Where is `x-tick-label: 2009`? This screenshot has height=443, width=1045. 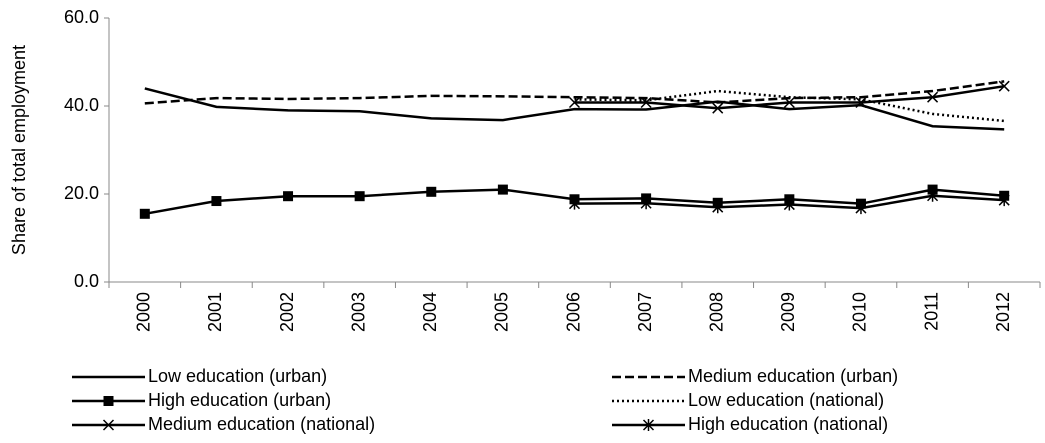
x-tick-label: 2009 is located at coordinates (788, 312).